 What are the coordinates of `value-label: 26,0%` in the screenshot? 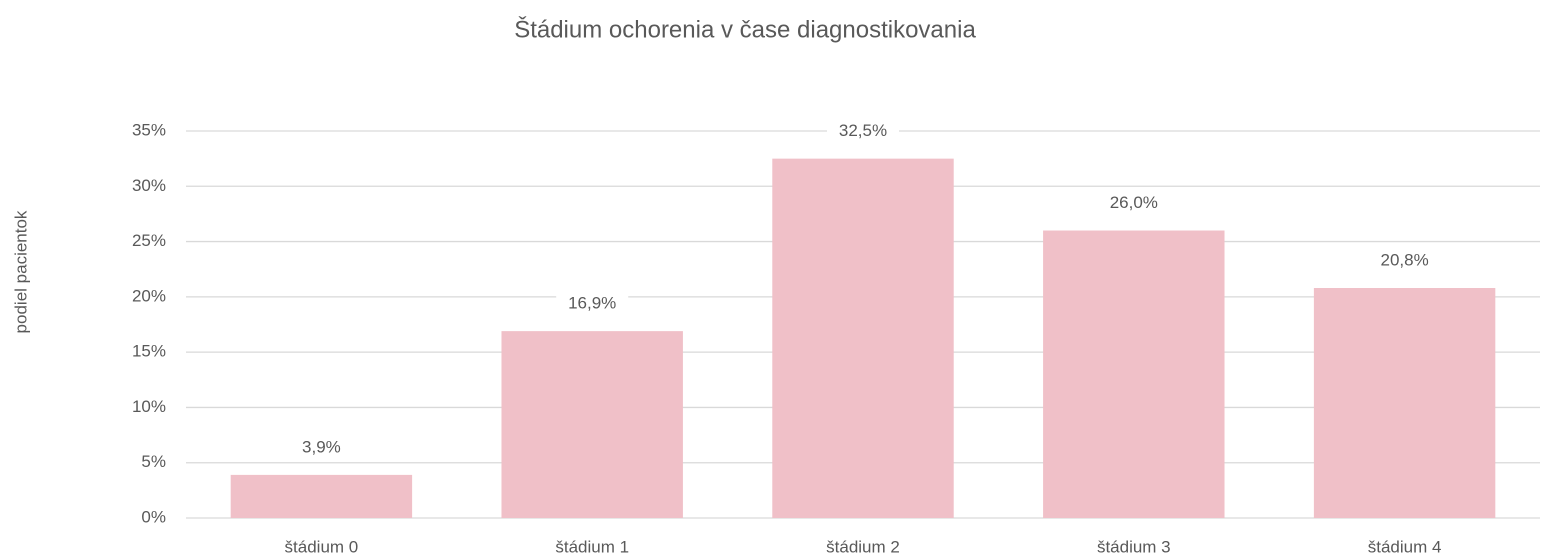 It's located at (1134, 202).